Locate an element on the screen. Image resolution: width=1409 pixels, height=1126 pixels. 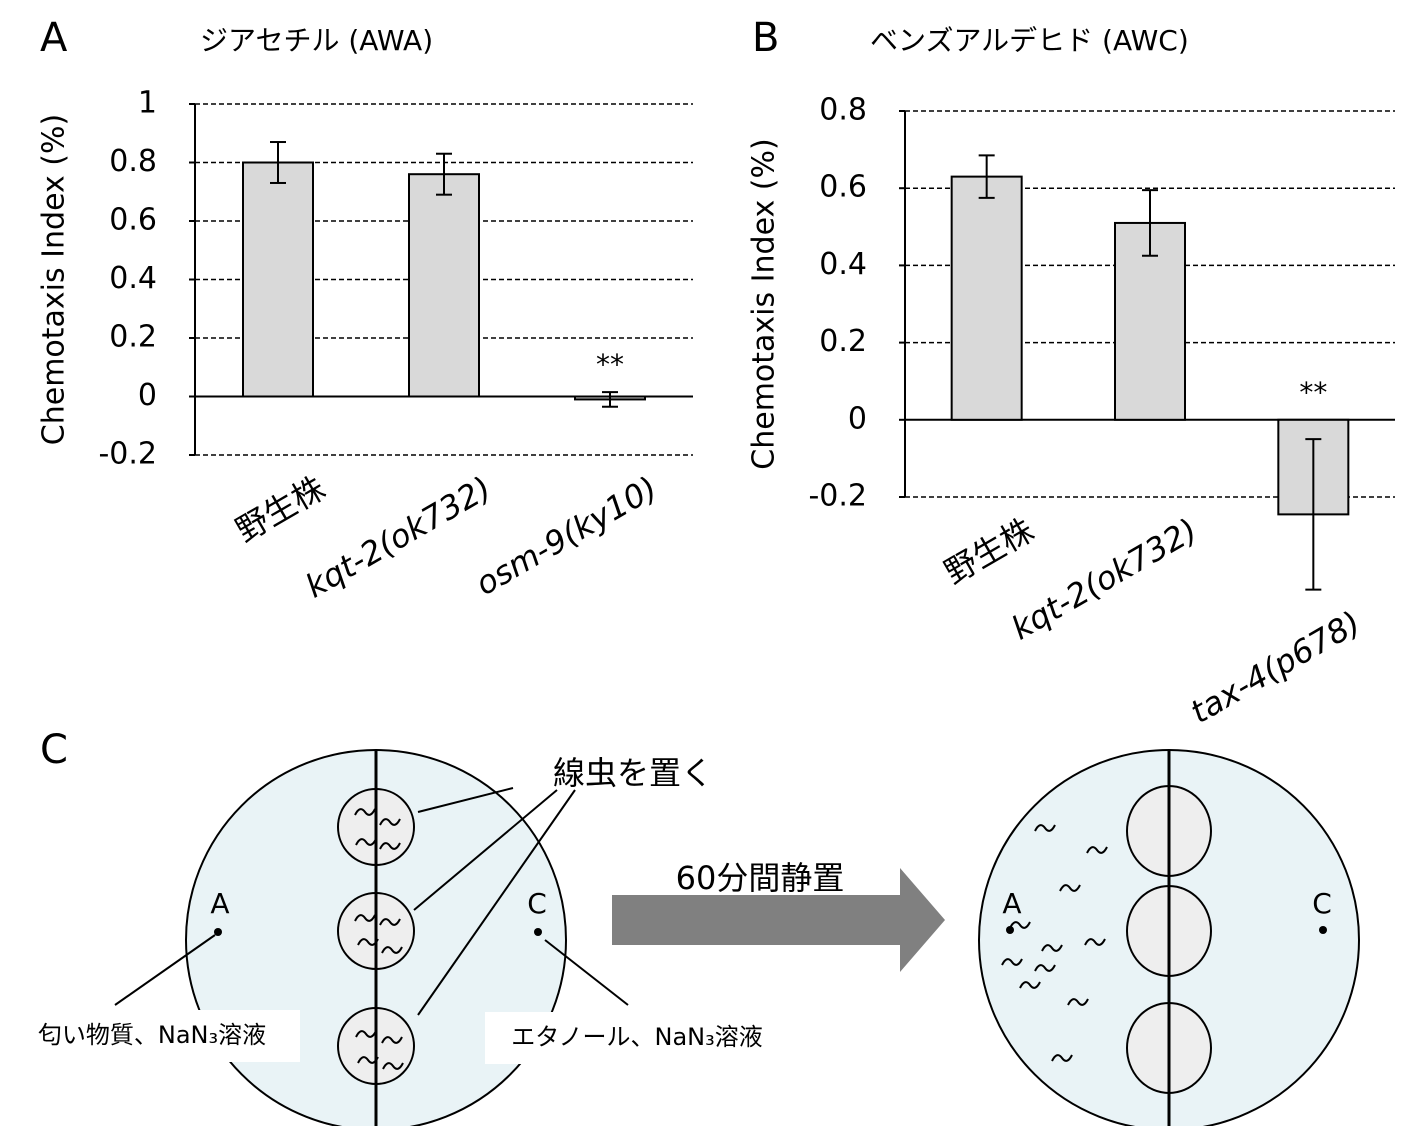
y-tick-label: 1 is located at coordinates (147, 103).